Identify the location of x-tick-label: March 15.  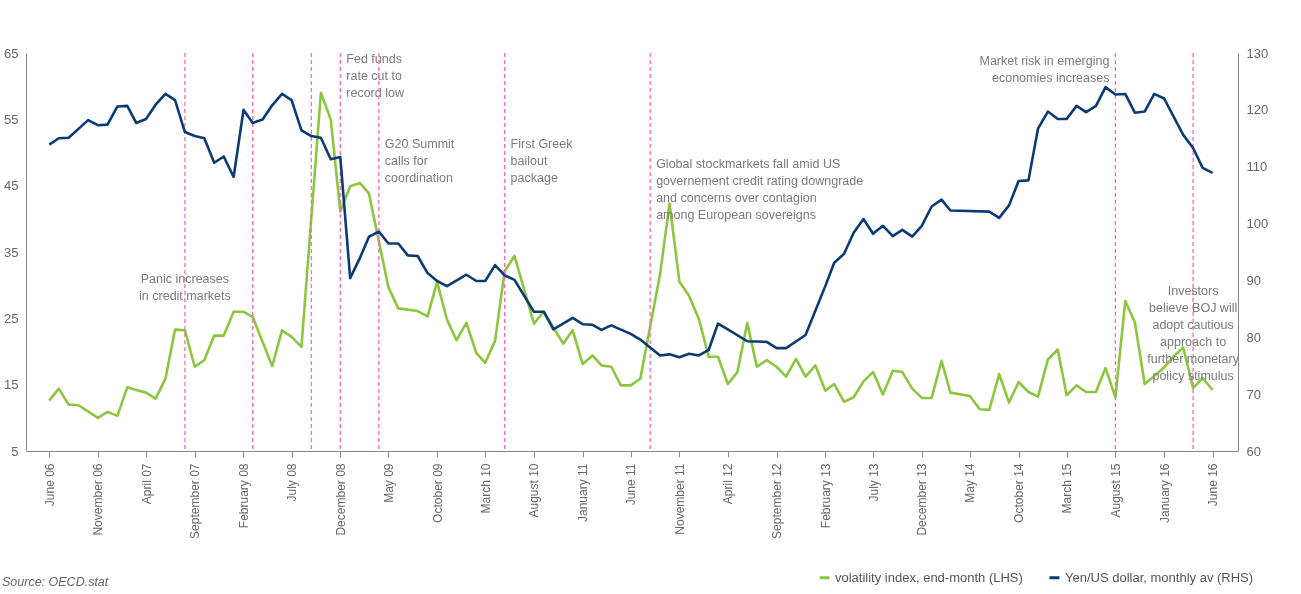
(1067, 488).